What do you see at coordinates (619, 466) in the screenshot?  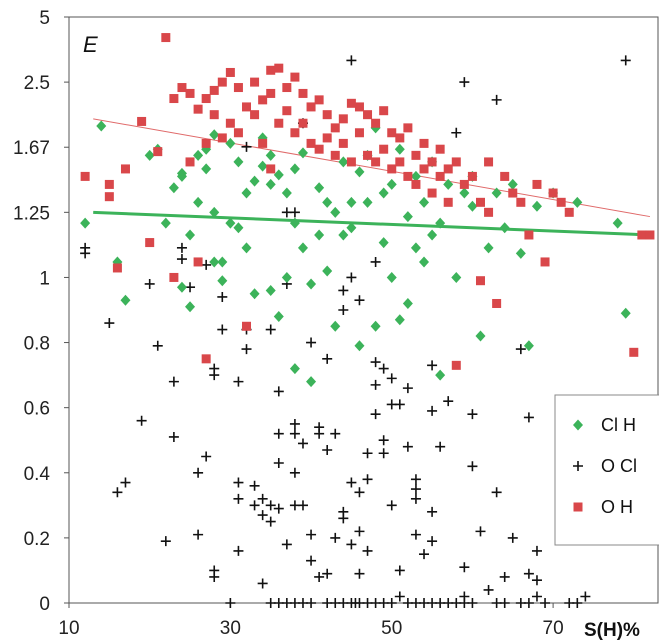 I see `legend-label: O Cl` at bounding box center [619, 466].